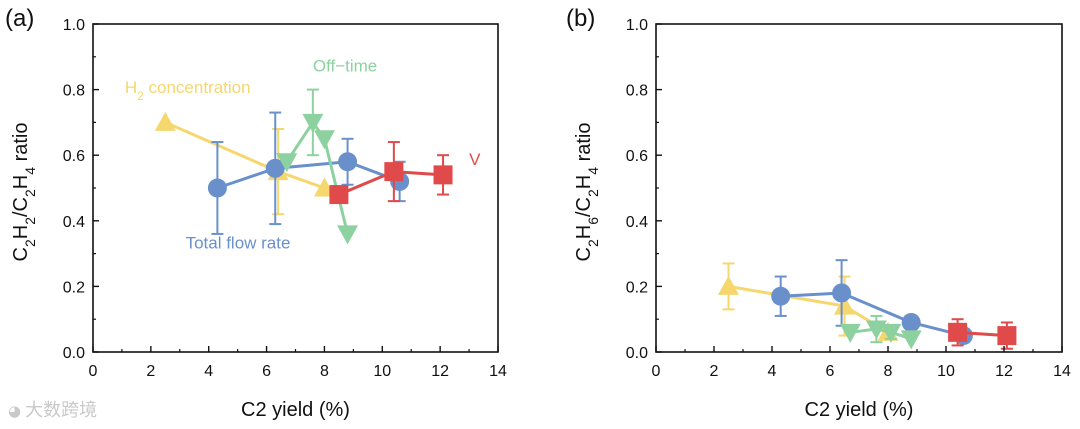 This screenshot has width=1080, height=429. Describe the element at coordinates (131, 87) in the screenshot. I see `series-label-part: H` at that location.